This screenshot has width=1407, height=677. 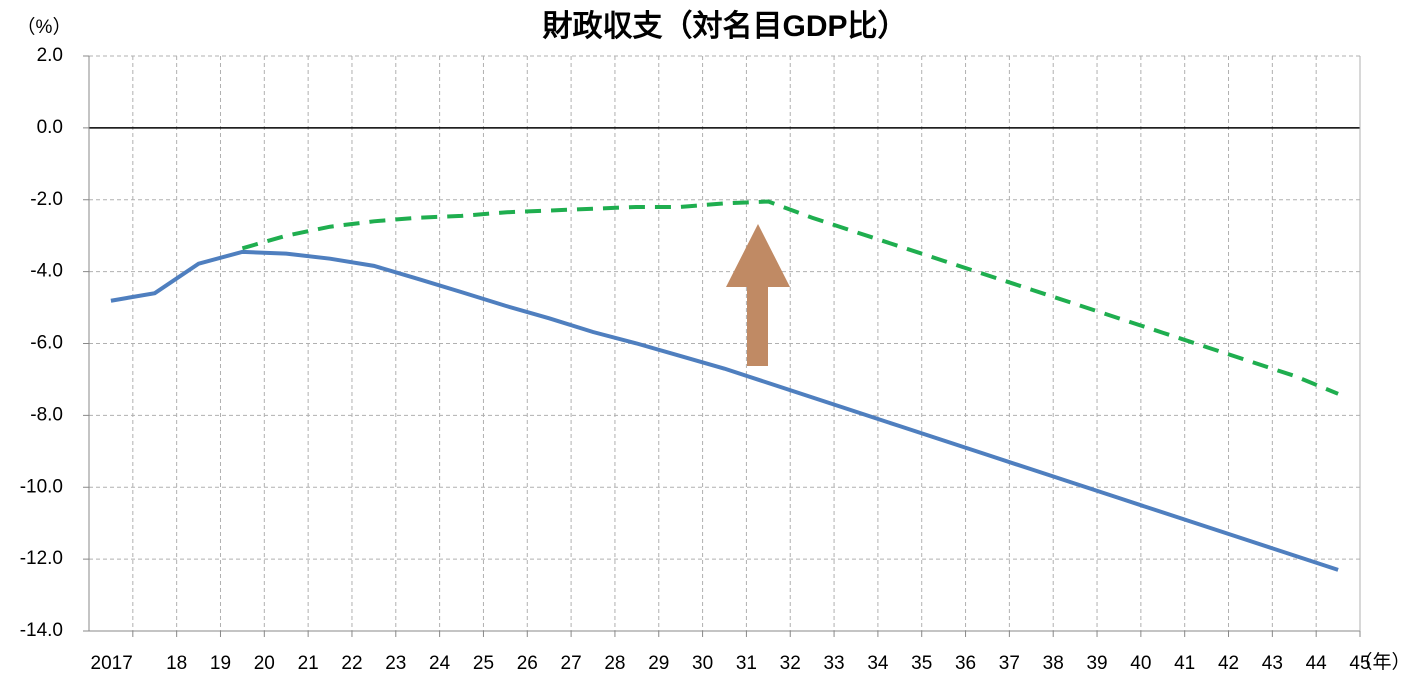 What do you see at coordinates (1272, 663) in the screenshot?
I see `x-tick-label: 43` at bounding box center [1272, 663].